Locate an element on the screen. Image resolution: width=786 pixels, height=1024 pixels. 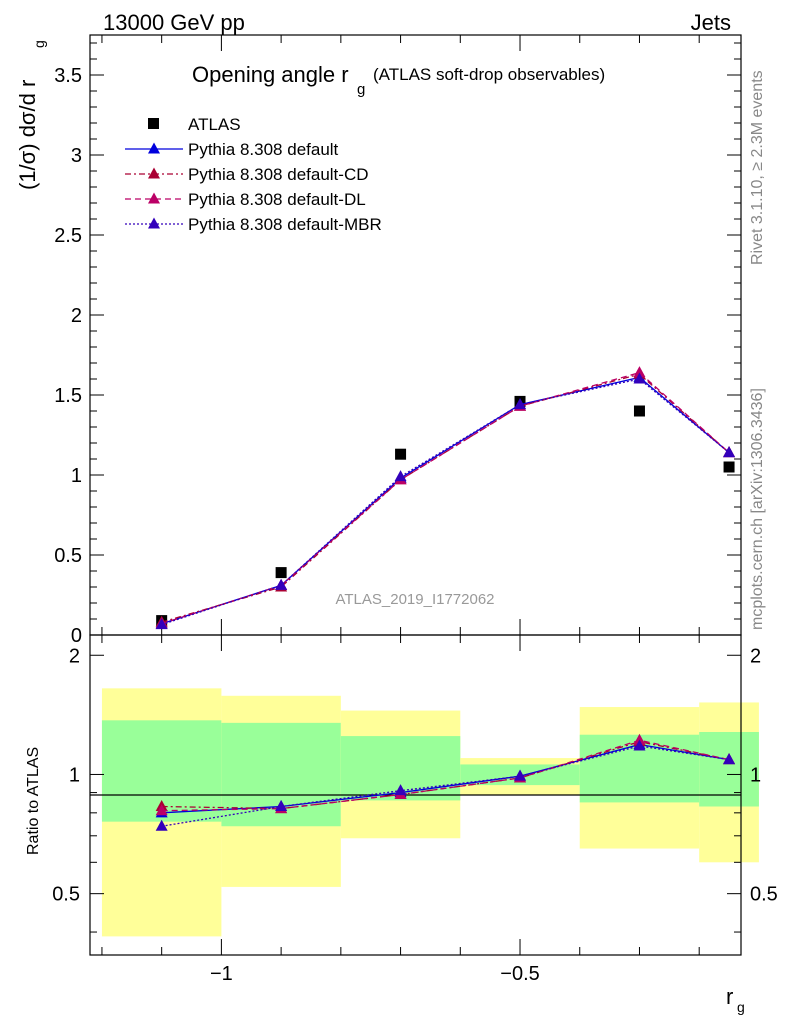
ratio-series-group is located at coordinates (445, 782).